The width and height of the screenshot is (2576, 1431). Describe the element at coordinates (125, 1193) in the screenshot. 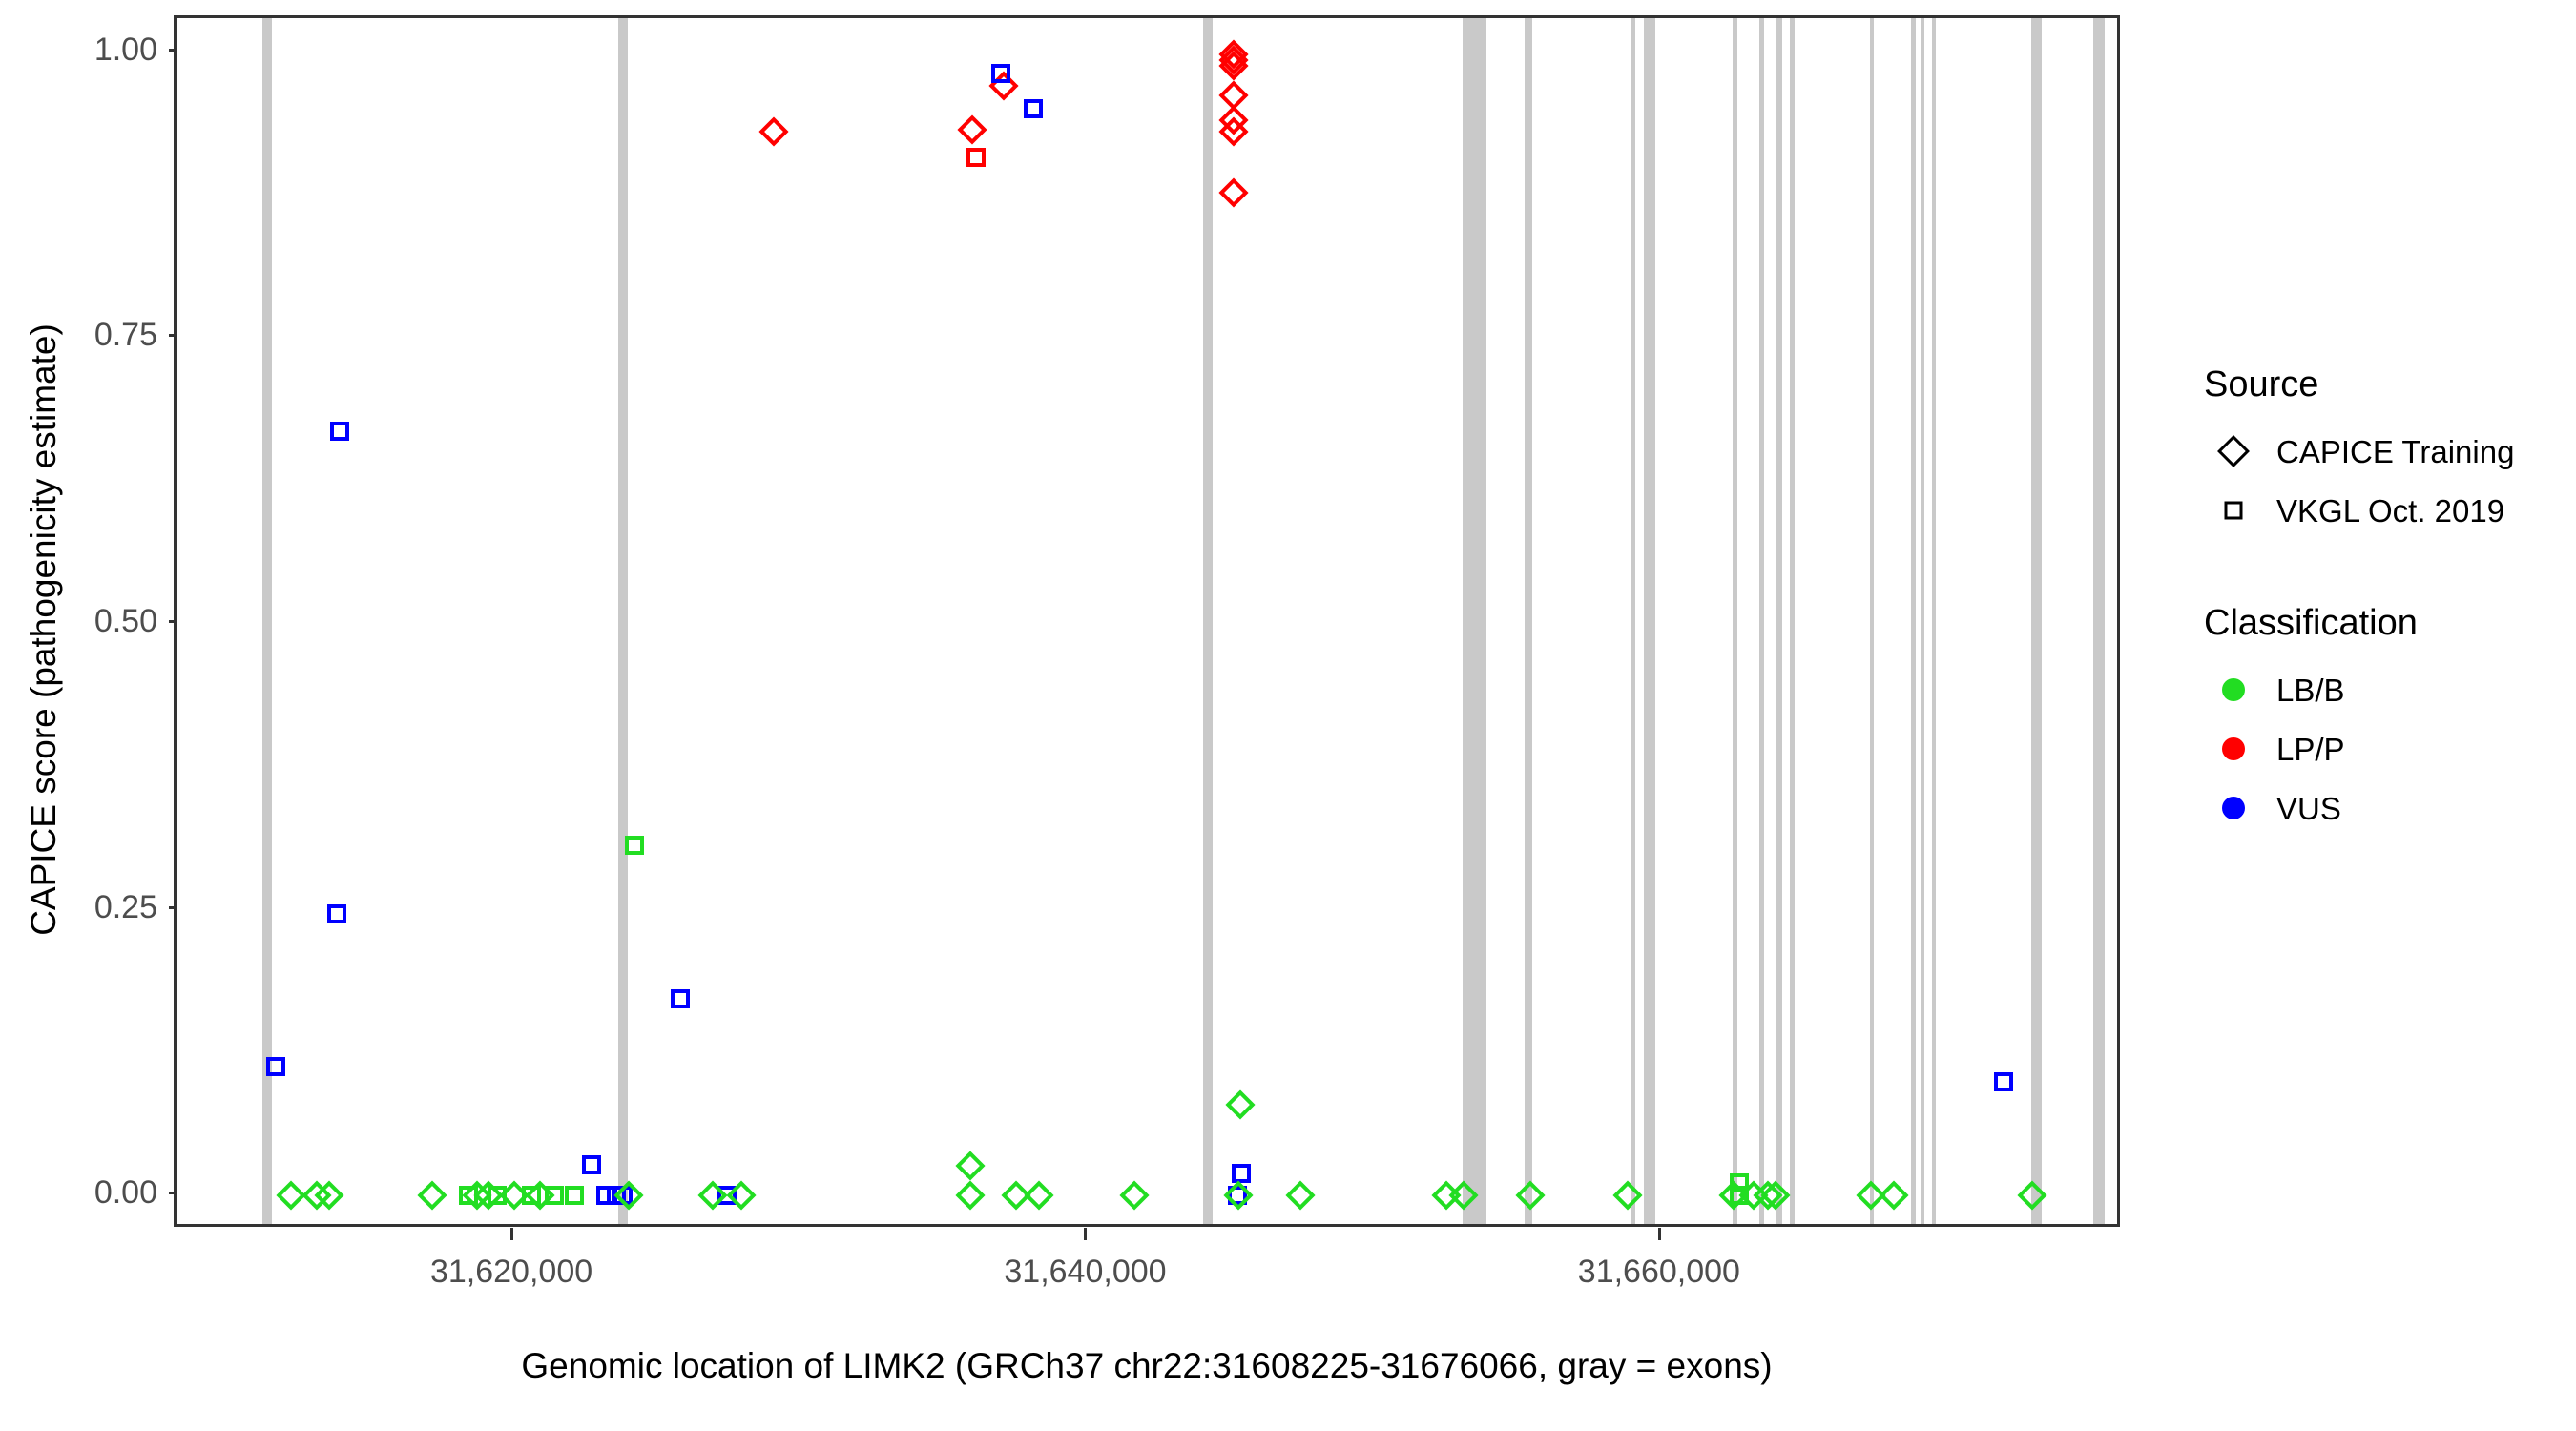

I see `y-tick-label: 0.00` at that location.